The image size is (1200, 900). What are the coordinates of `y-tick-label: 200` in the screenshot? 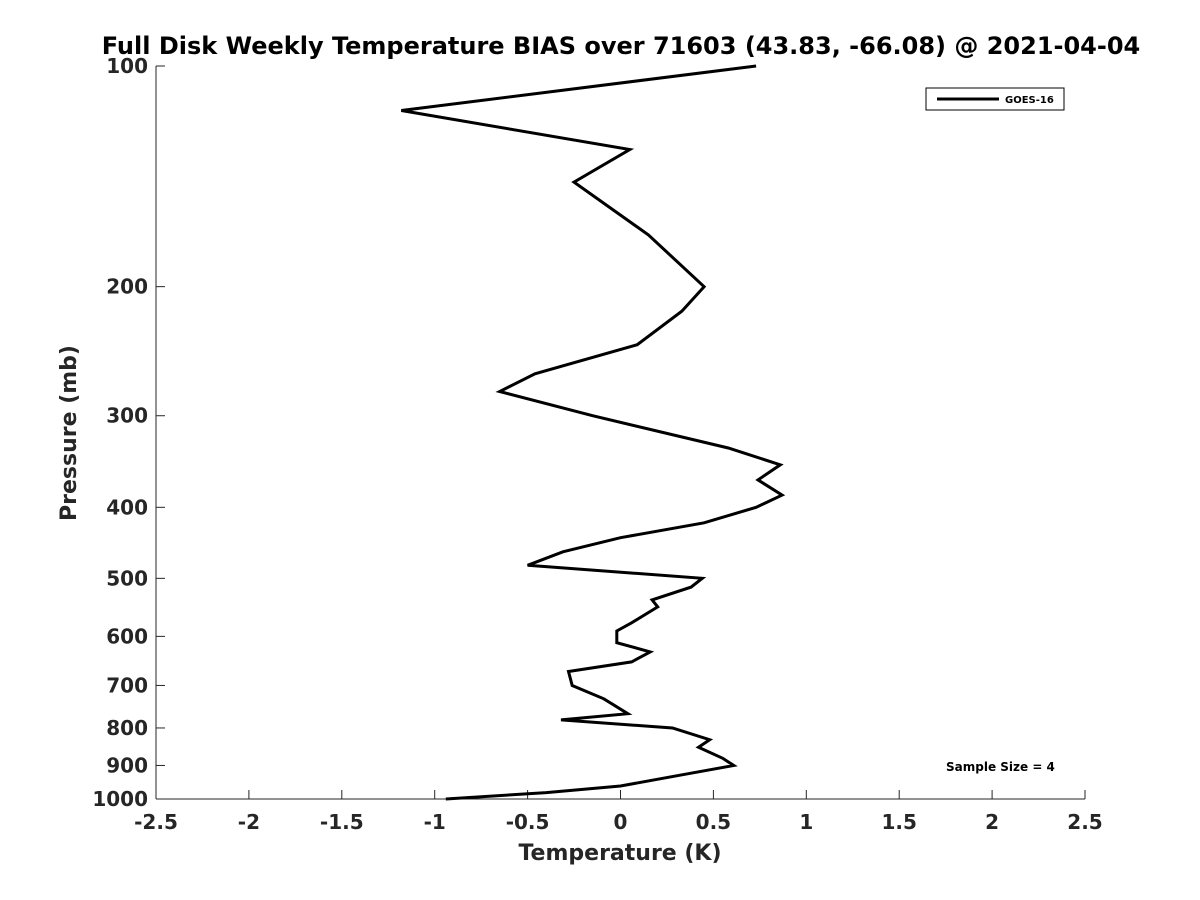 It's located at (127, 287).